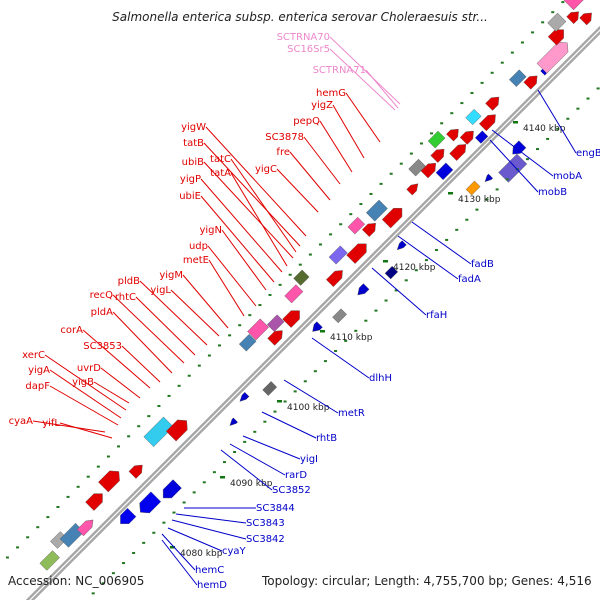 The image size is (600, 600). What do you see at coordinates (102, 312) in the screenshot?
I see `gene-label-pldA: pldA` at bounding box center [102, 312].